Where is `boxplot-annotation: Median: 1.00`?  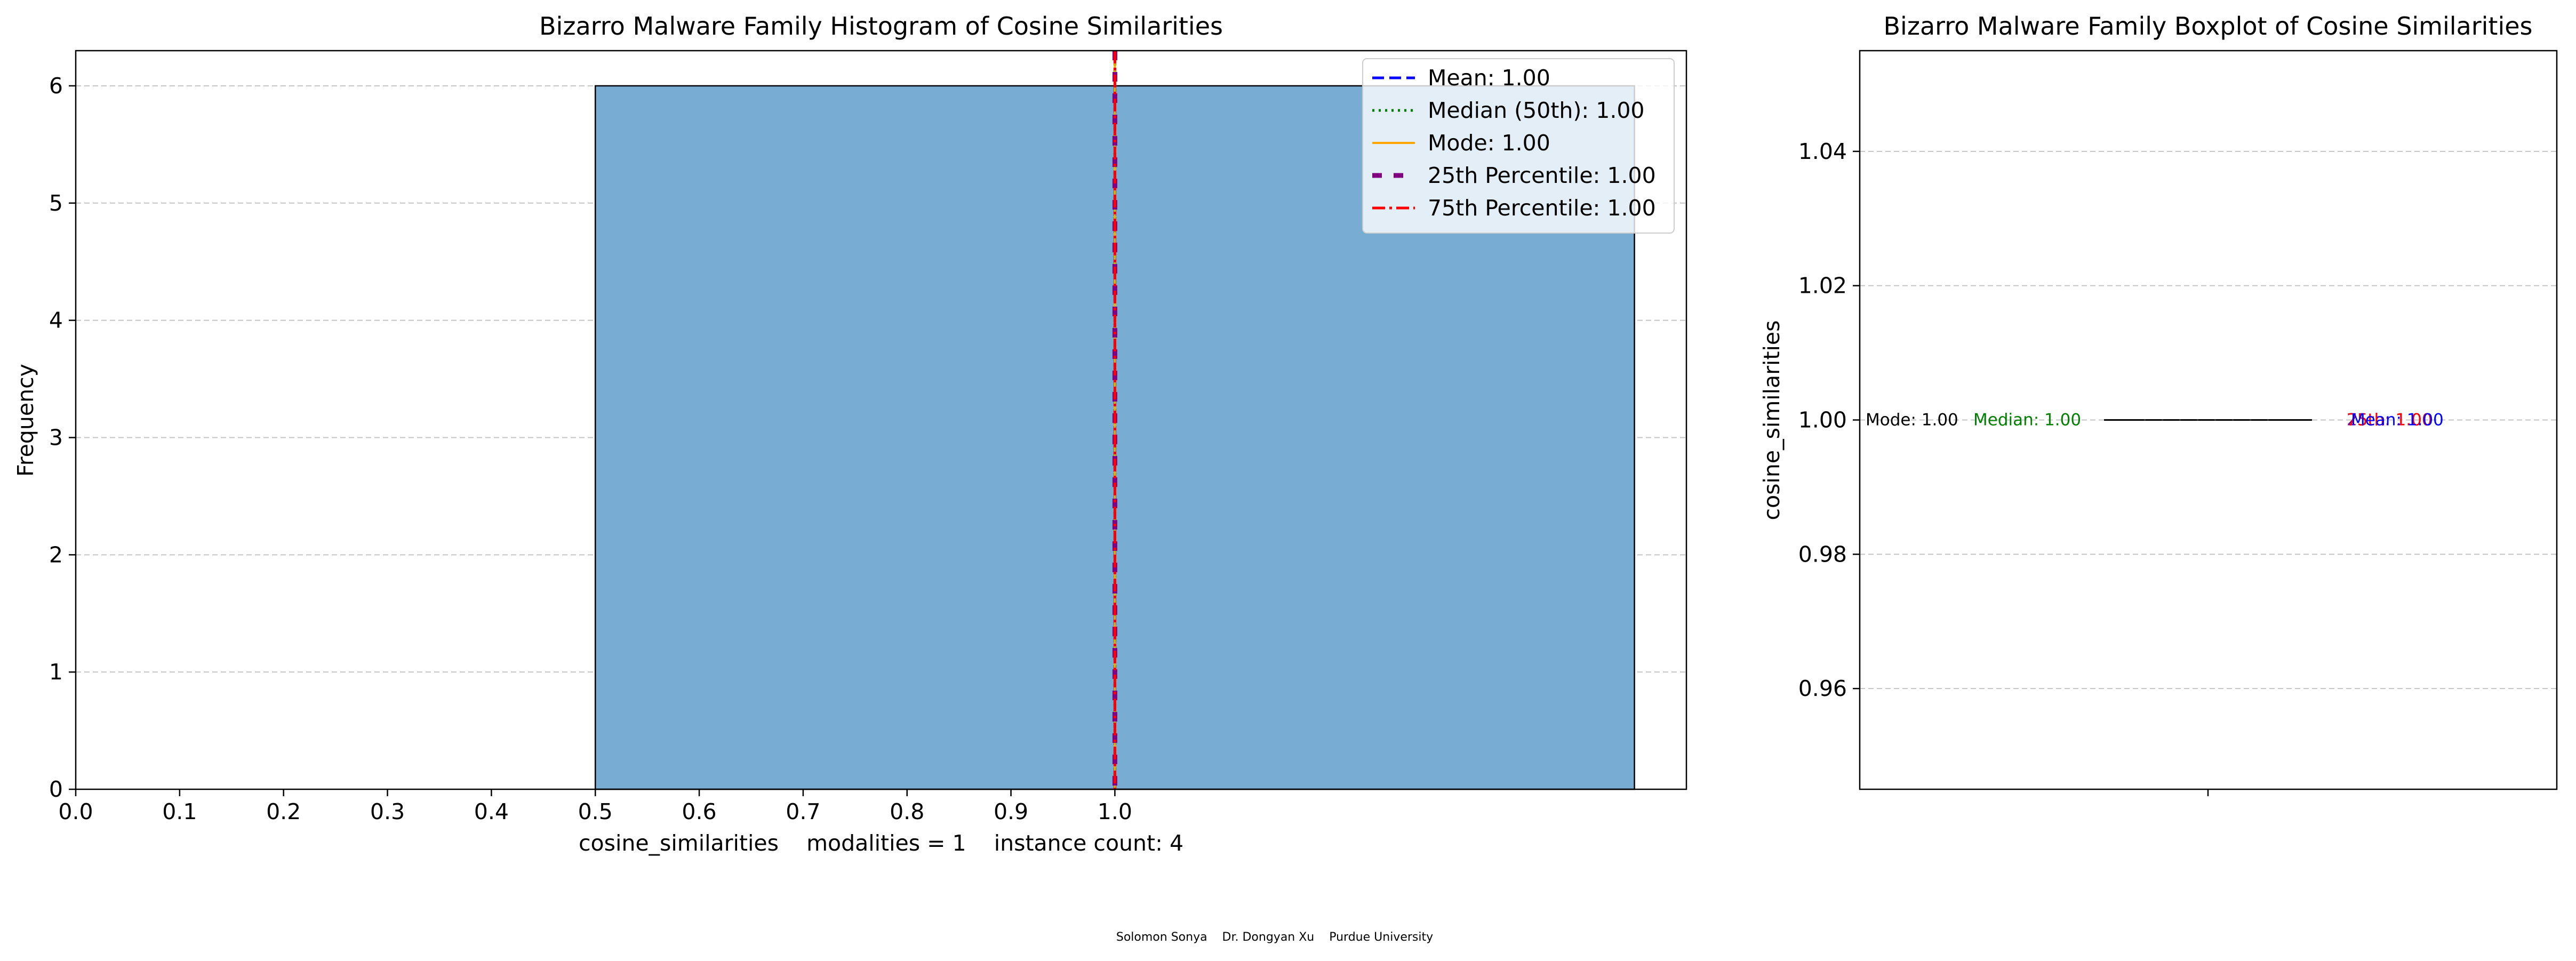 boxplot-annotation: Median: 1.00 is located at coordinates (2027, 421).